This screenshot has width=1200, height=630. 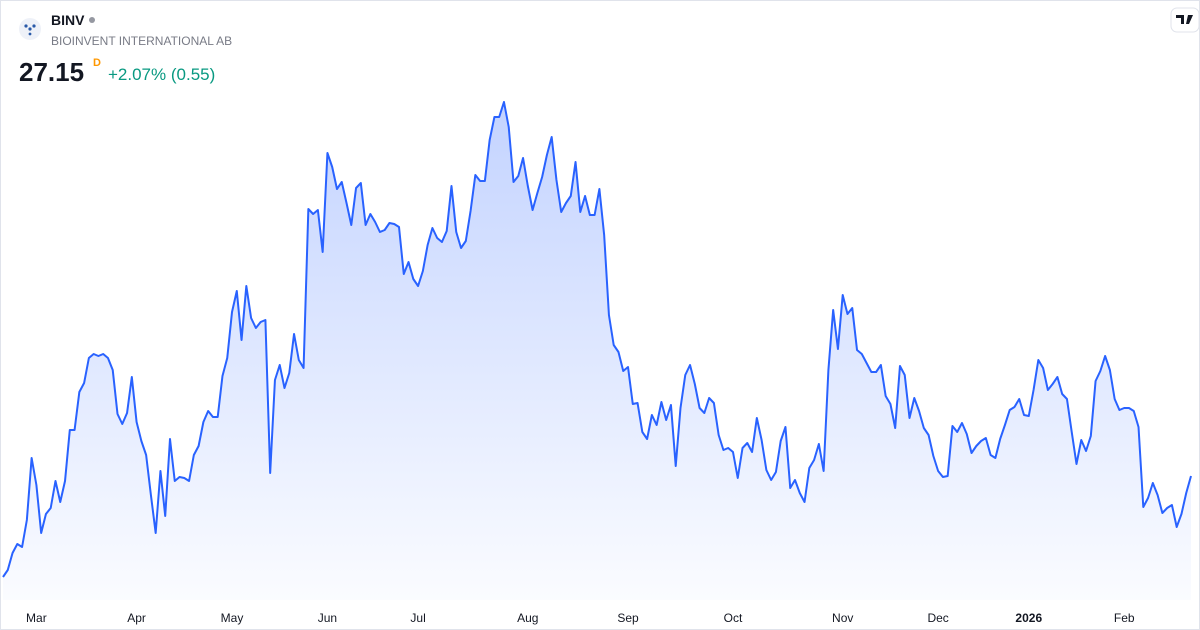 What do you see at coordinates (30, 29) in the screenshot?
I see `logo` at bounding box center [30, 29].